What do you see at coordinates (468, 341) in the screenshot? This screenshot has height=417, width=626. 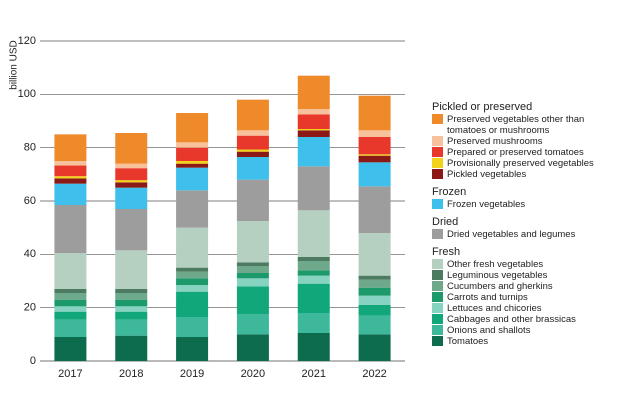 I see `legend-label: Tomatoes` at bounding box center [468, 341].